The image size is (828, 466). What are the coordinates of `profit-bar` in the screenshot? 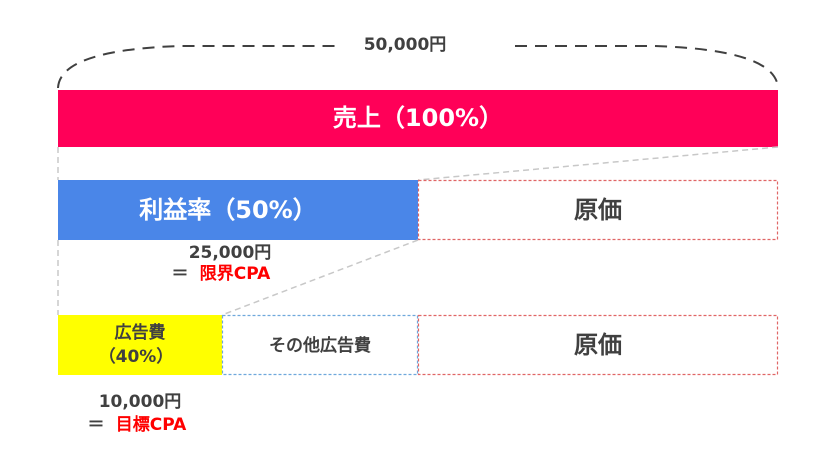 It's located at (238, 210).